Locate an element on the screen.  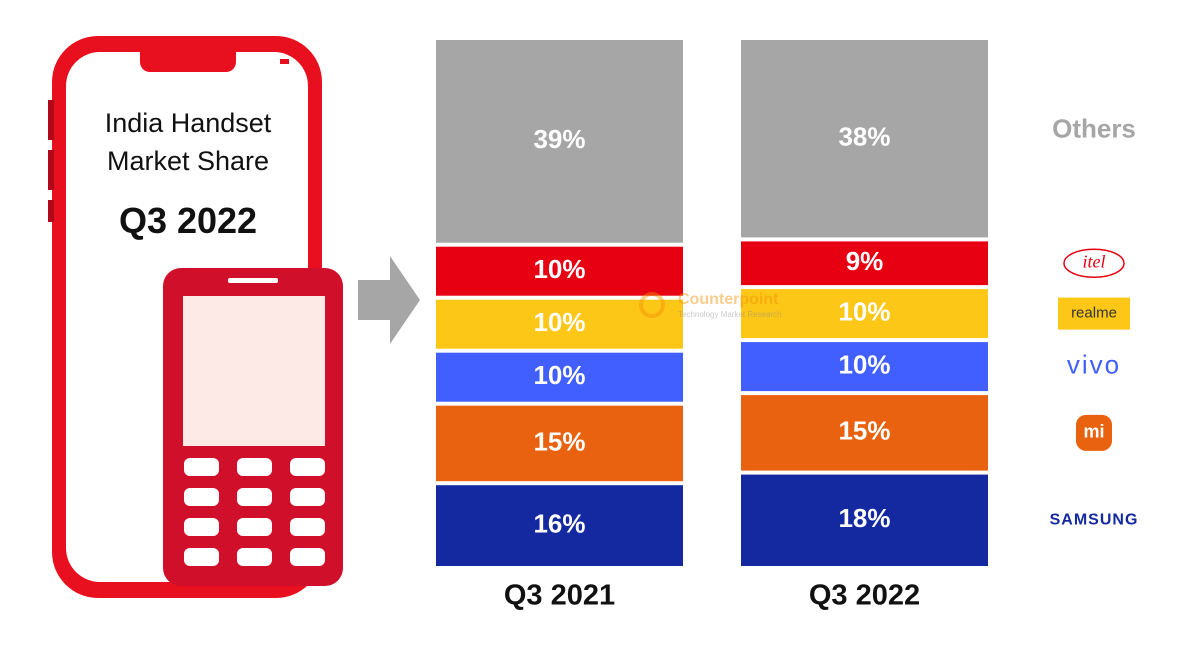
legend-label: itel is located at coordinates (1094, 261).